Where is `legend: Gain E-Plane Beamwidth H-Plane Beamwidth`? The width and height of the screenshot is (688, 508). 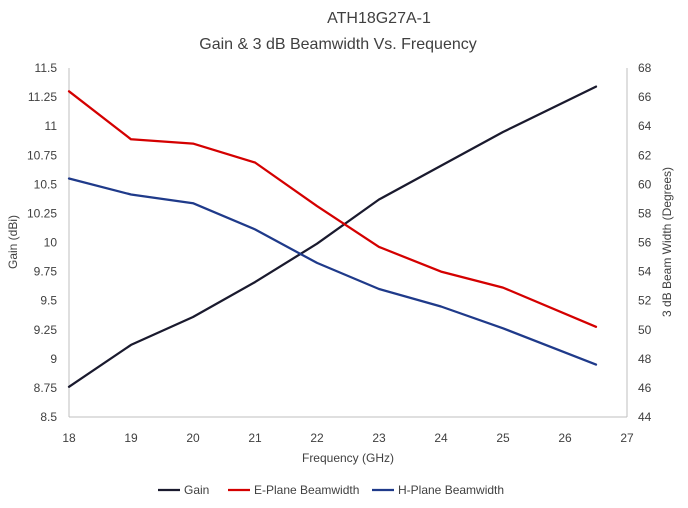
legend: Gain E-Plane Beamwidth H-Plane Beamwidth is located at coordinates (331, 490).